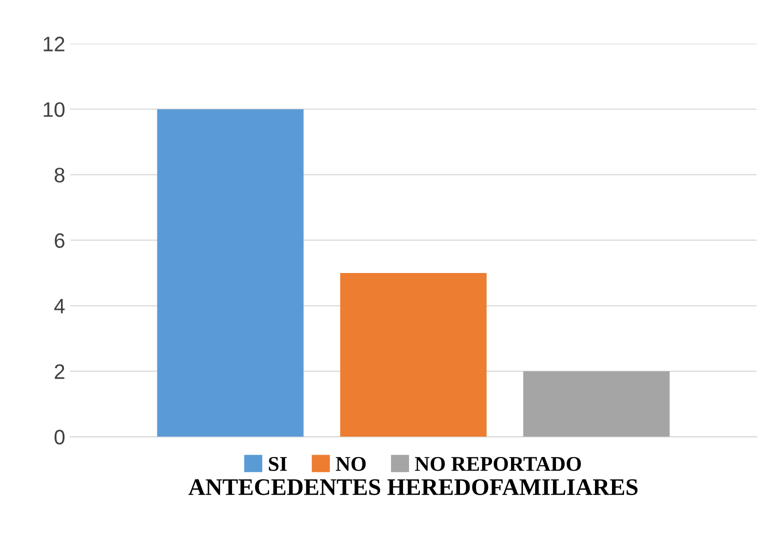 This screenshot has width=780, height=546. What do you see at coordinates (54, 109) in the screenshot?
I see `y-tick-label: 10` at bounding box center [54, 109].